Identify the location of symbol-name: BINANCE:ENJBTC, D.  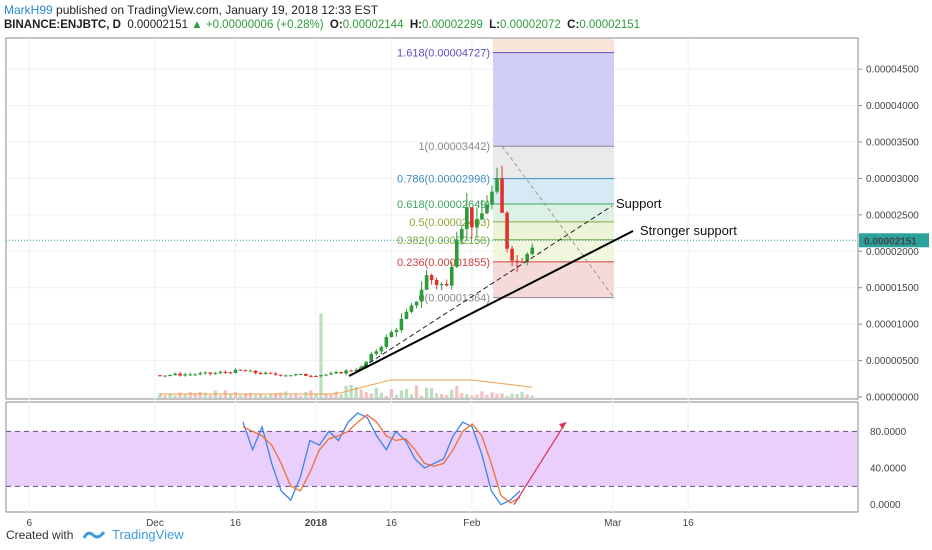
(62, 25).